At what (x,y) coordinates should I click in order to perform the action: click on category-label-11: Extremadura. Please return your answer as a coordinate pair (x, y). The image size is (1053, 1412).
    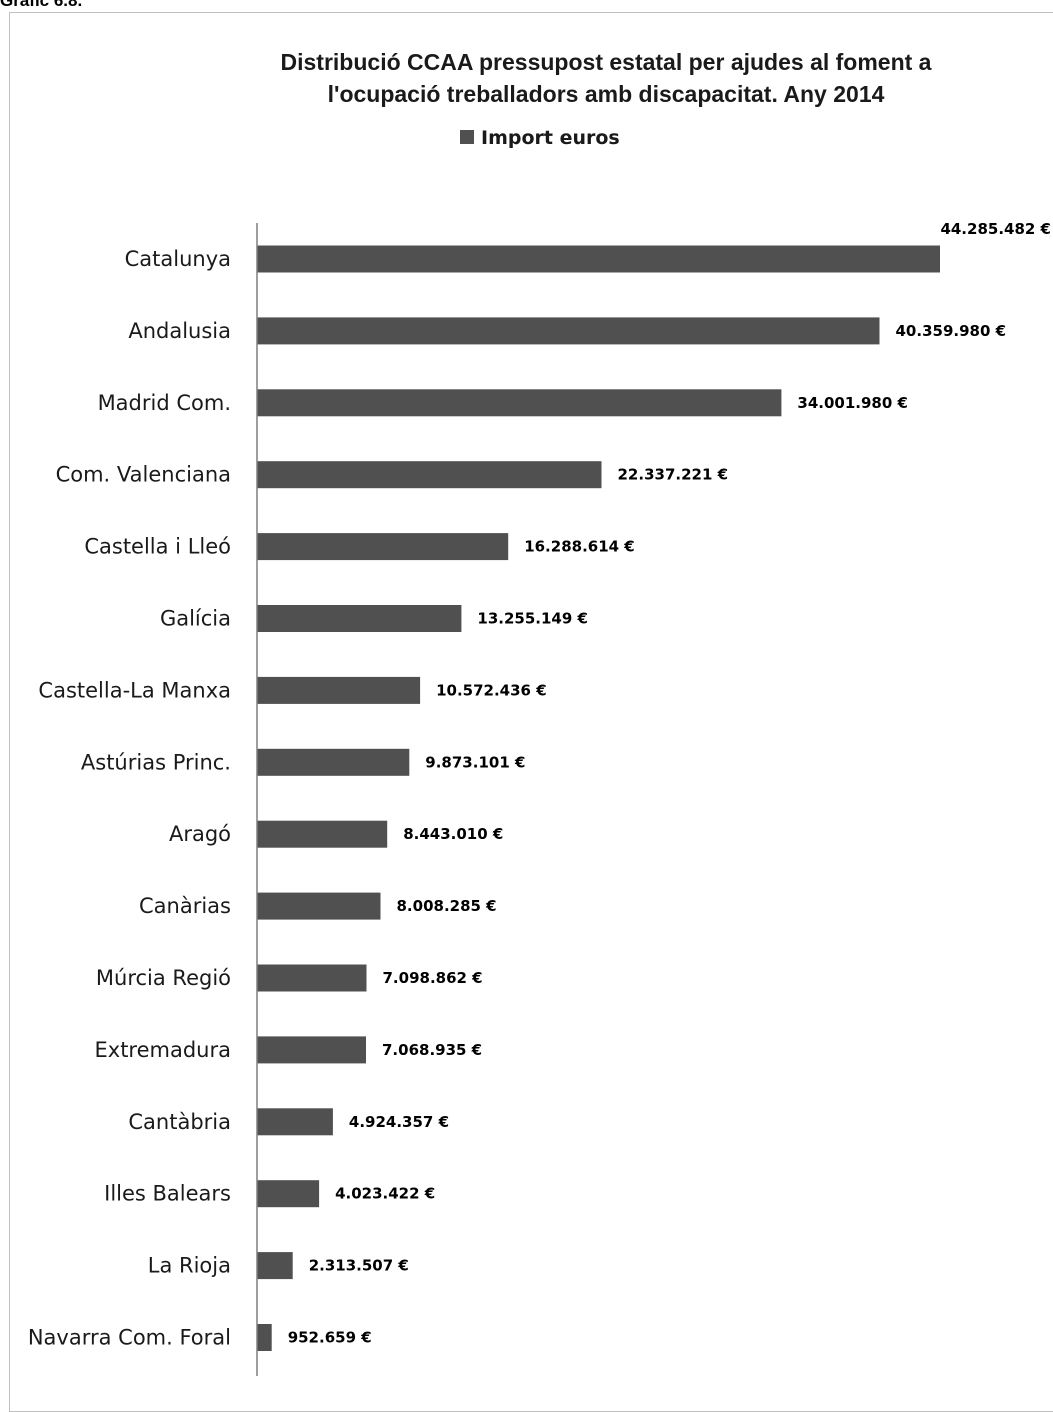
    Looking at the image, I should click on (163, 1050).